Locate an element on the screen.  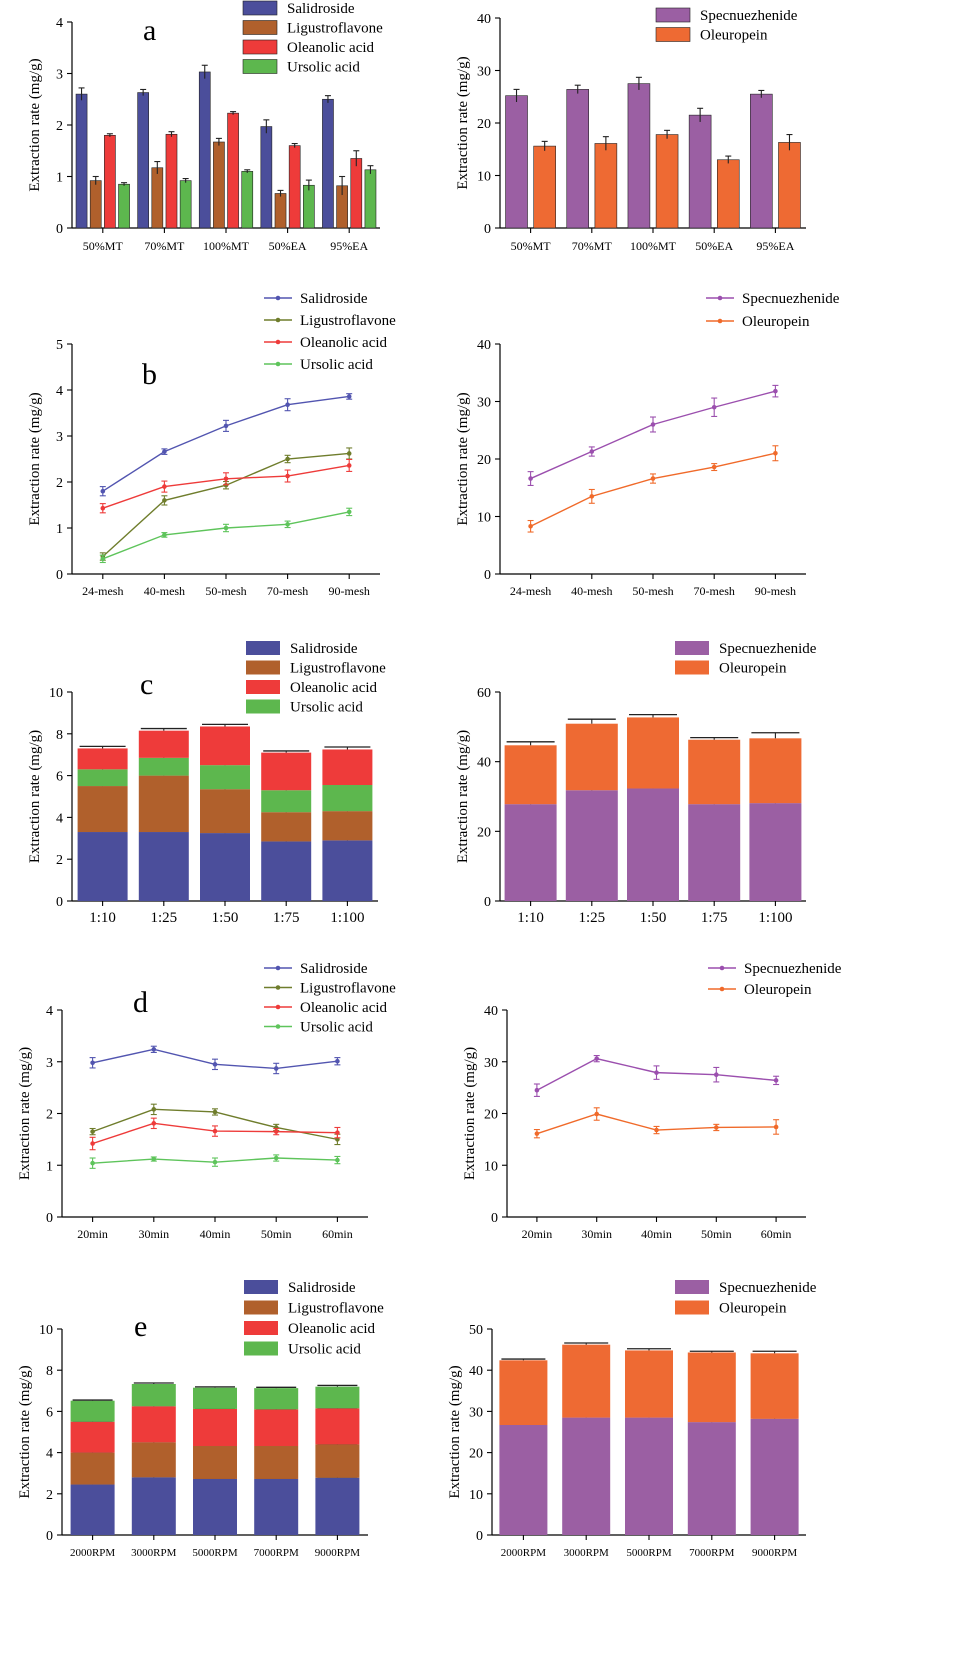
x-tick-label: 2000RPM is located at coordinates (92, 1553).